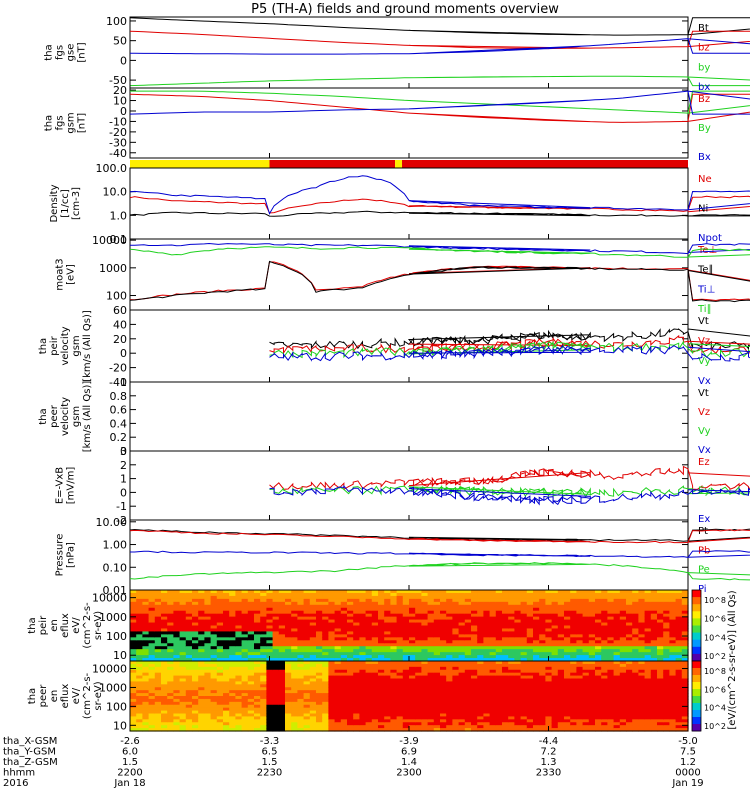 This screenshot has height=800, width=750. Describe the element at coordinates (704, 412) in the screenshot. I see `legend-Vz: Vz` at that location.